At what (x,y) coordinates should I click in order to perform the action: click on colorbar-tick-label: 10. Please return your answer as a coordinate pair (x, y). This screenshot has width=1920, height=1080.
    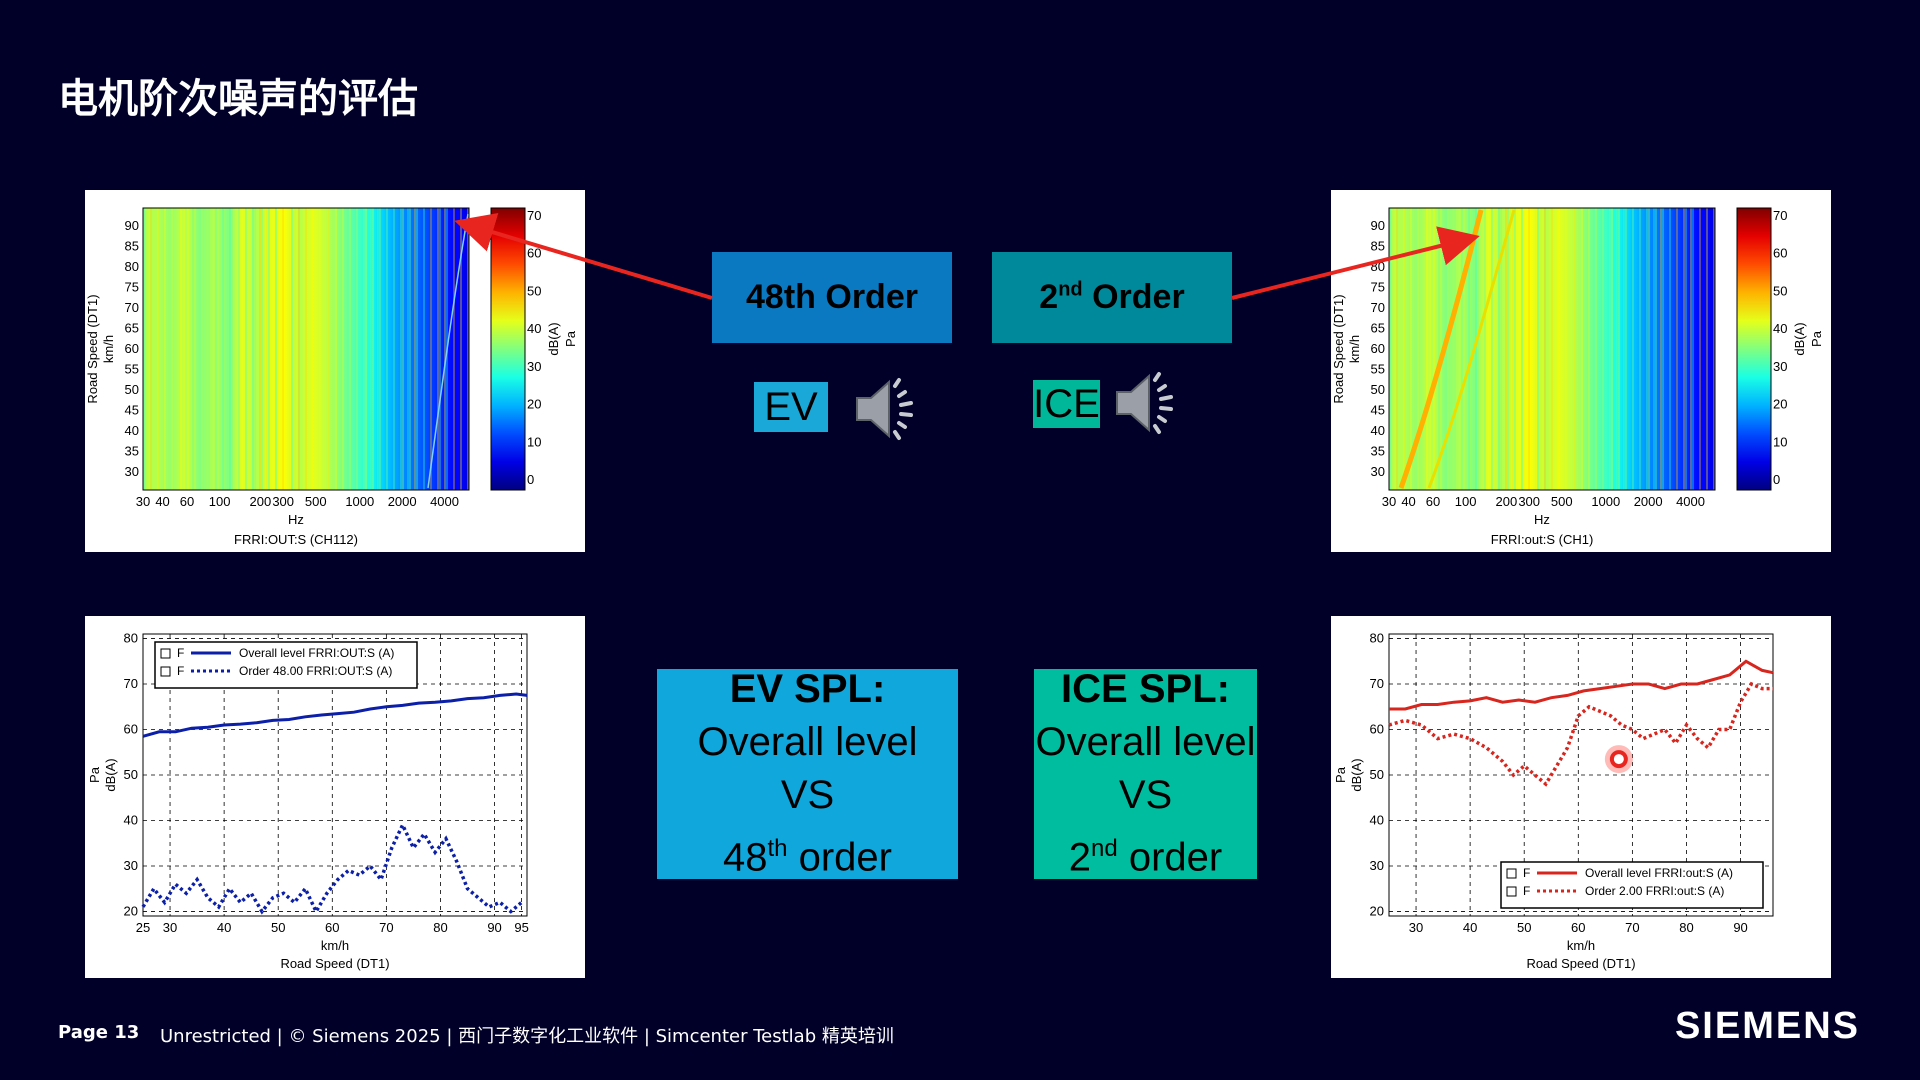
    Looking at the image, I should click on (1780, 441).